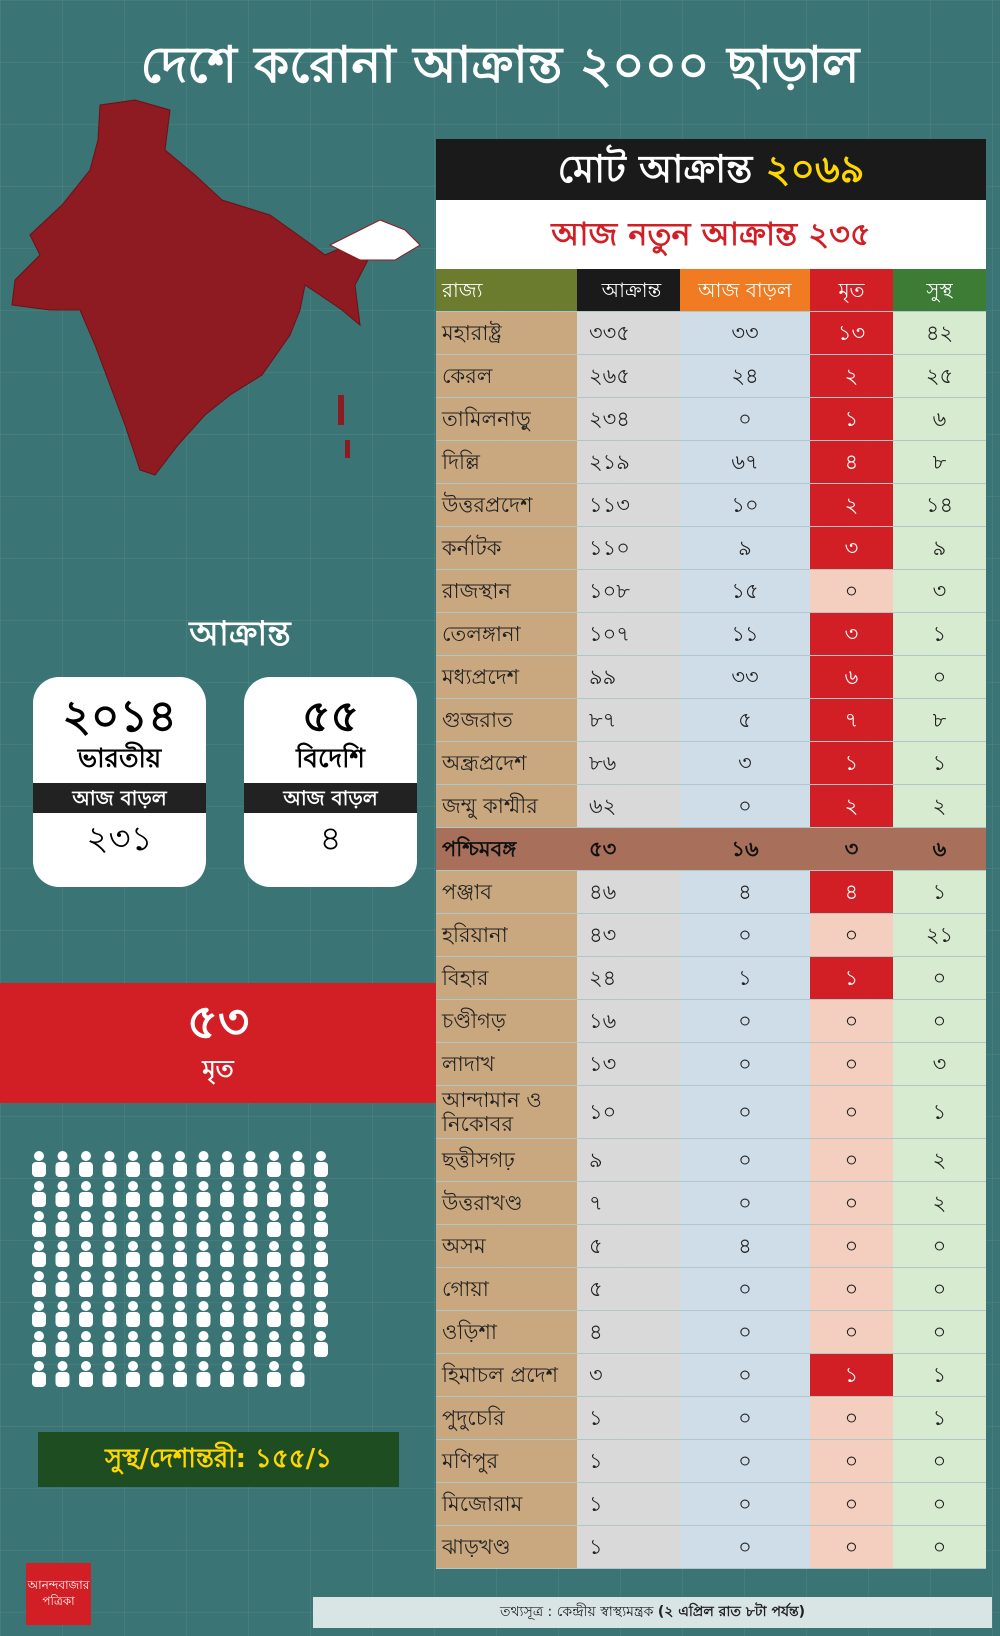 This screenshot has height=1636, width=1000. What do you see at coordinates (628, 634) in the screenshot?
I see `table-cell: ১০৭` at bounding box center [628, 634].